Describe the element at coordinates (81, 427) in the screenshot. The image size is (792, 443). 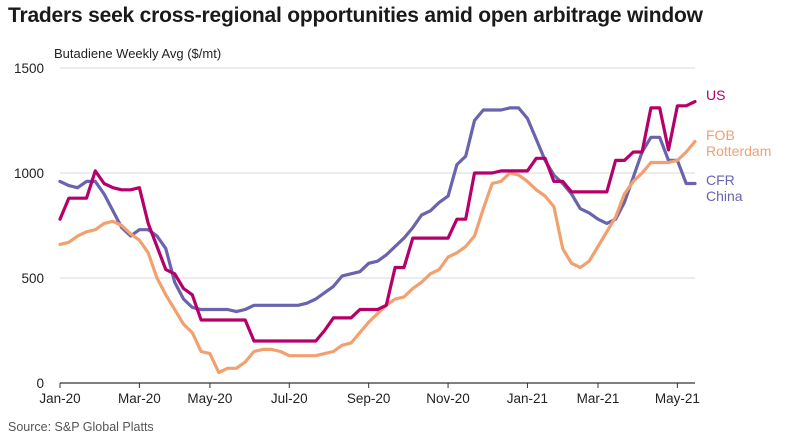
I see `source-note: Source: S&P Global Platts` at that location.